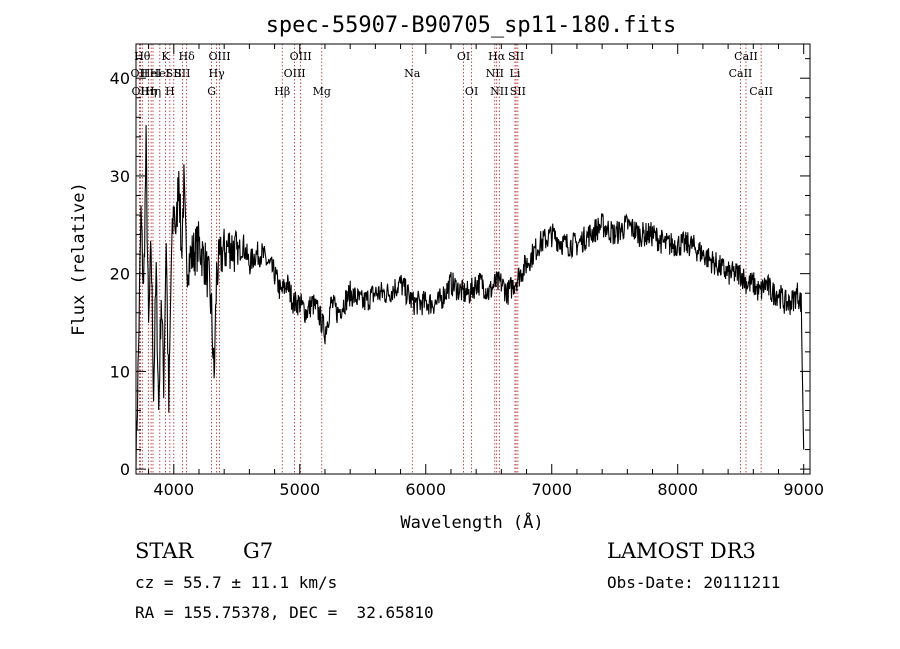 The image size is (900, 649). I want to click on x-tick-label: 9000, so click(803, 489).